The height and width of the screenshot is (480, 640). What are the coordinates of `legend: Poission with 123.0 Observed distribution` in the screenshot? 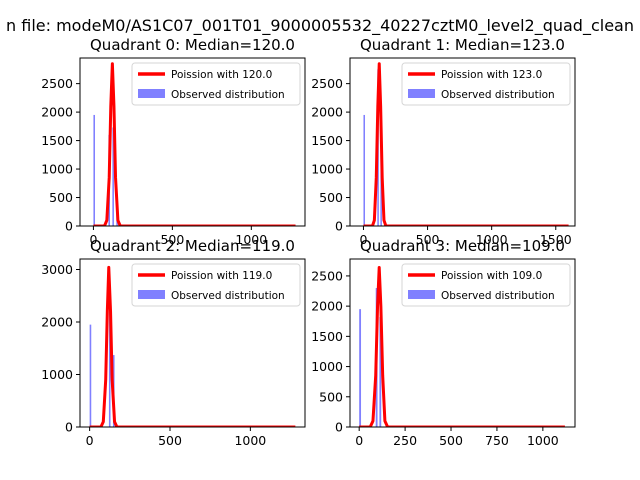 It's located at (486, 84).